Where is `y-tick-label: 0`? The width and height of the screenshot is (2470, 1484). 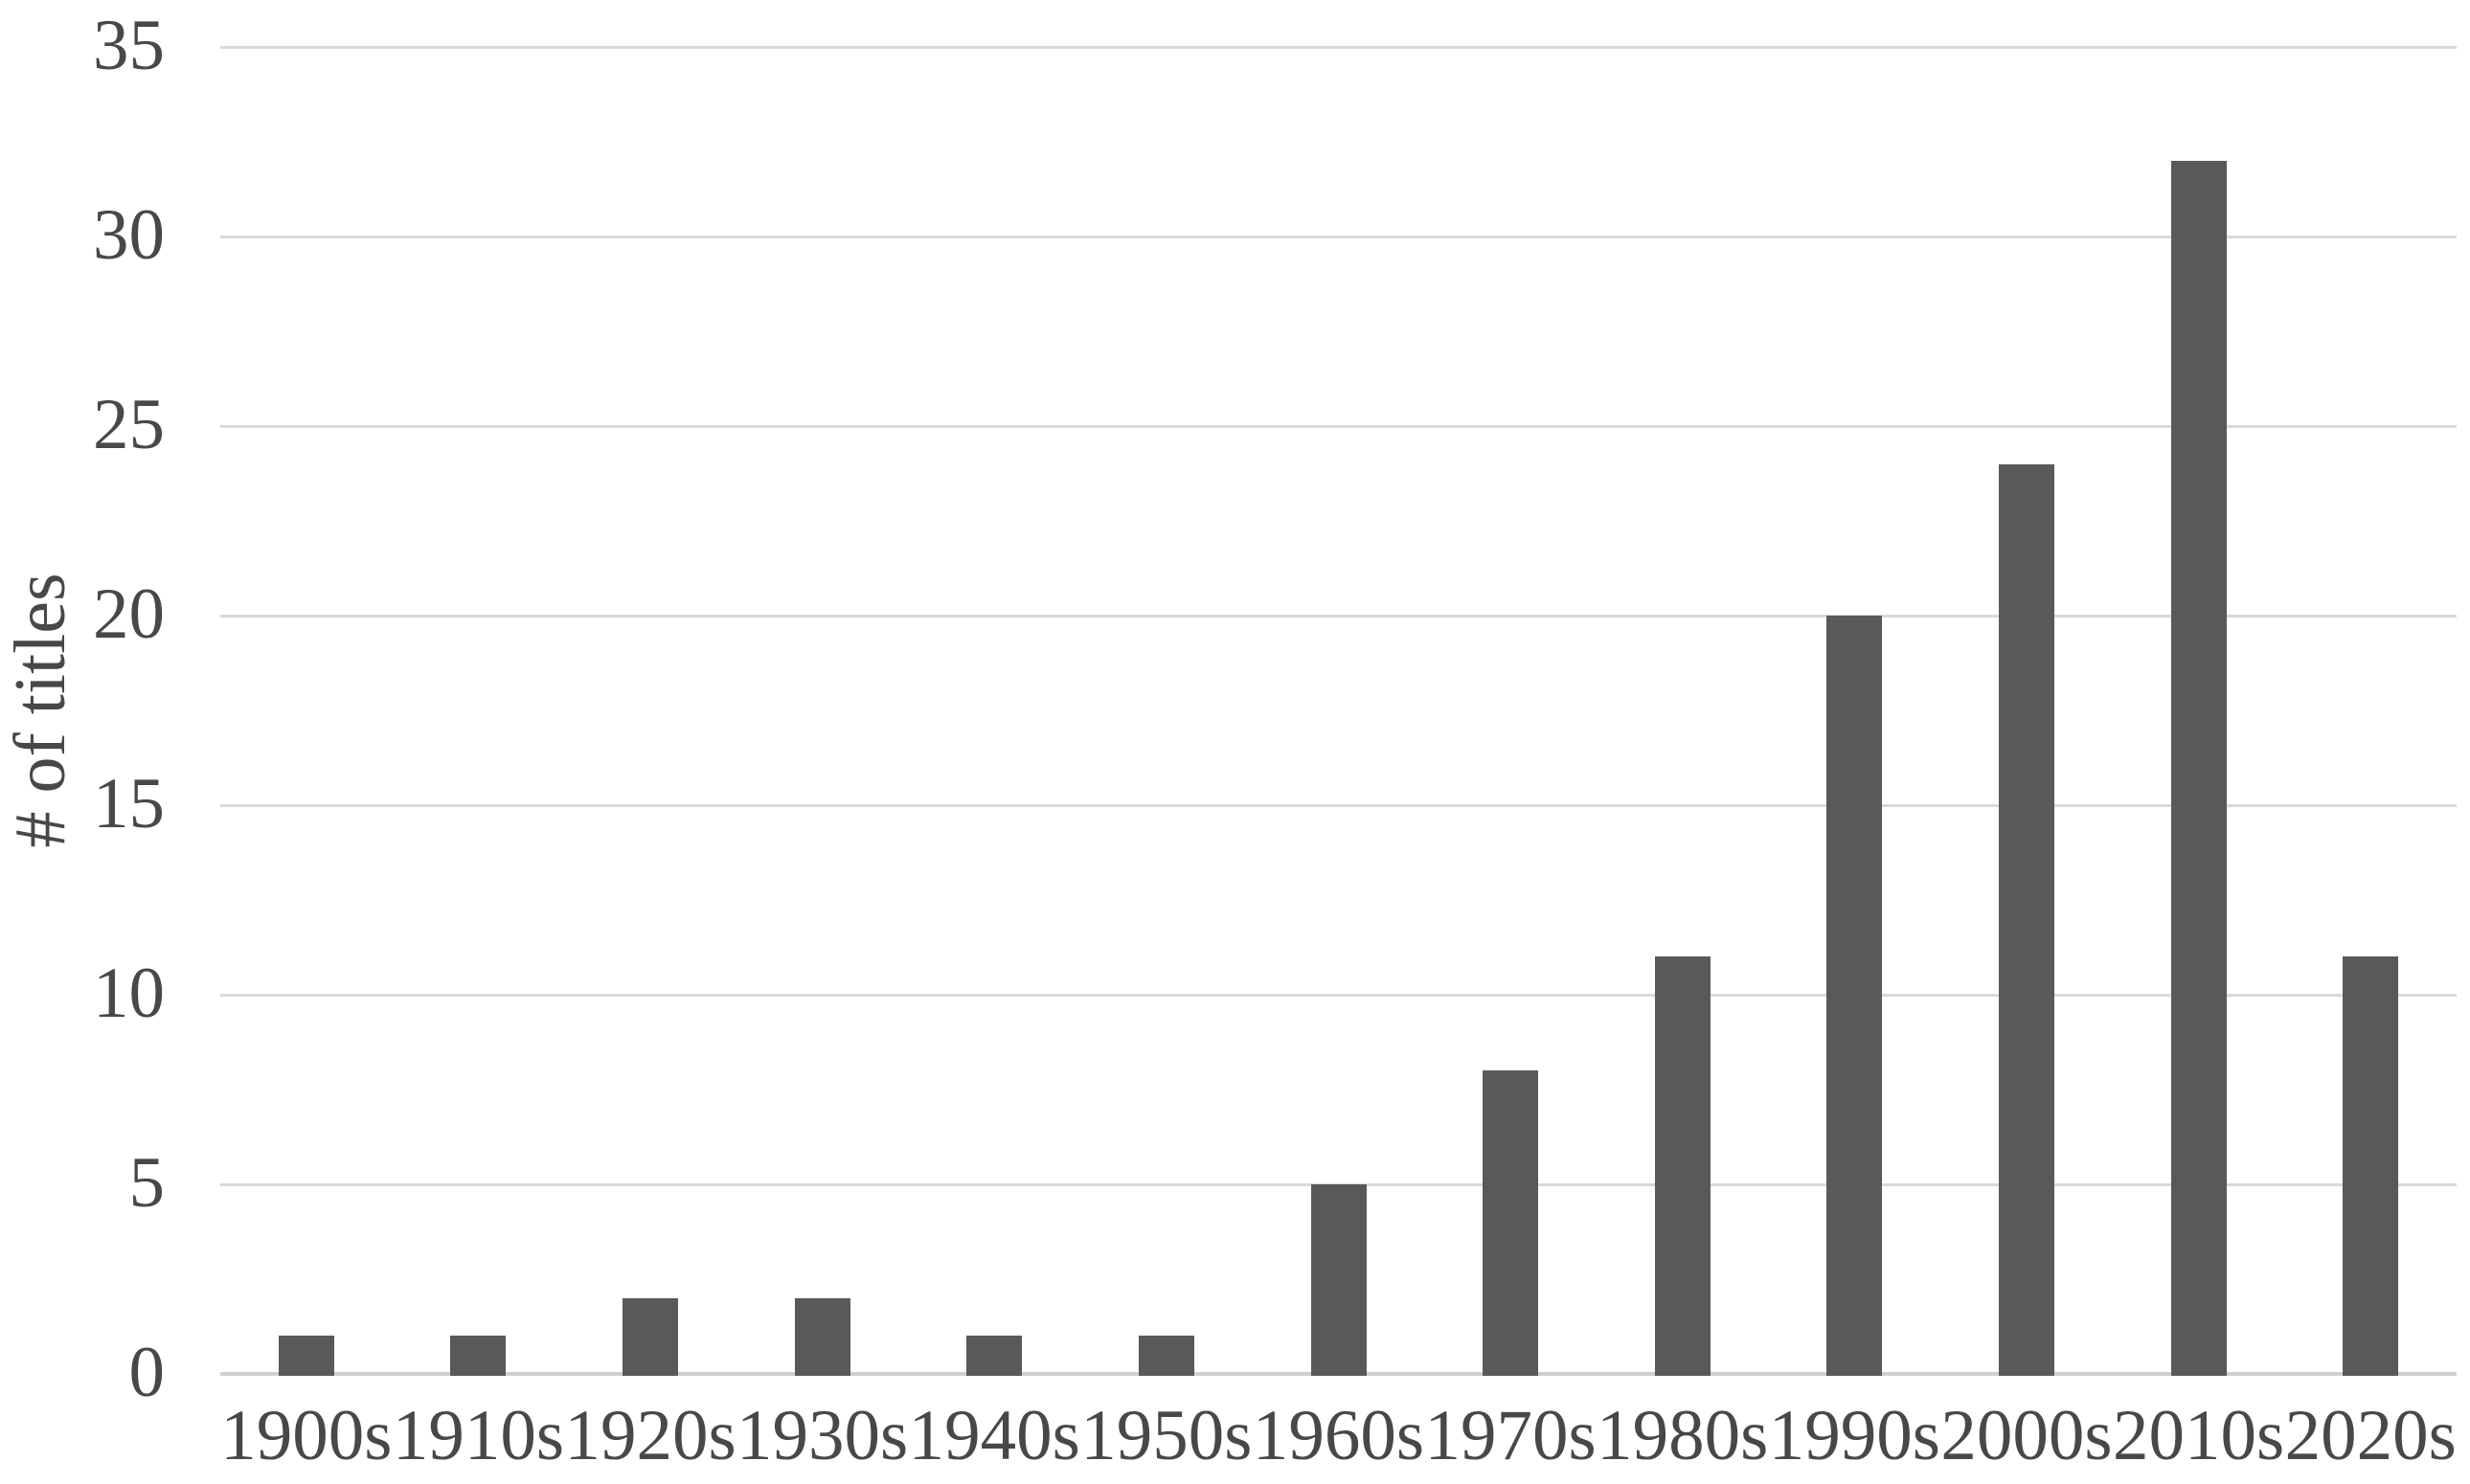
y-tick-label: 0 is located at coordinates (147, 1372).